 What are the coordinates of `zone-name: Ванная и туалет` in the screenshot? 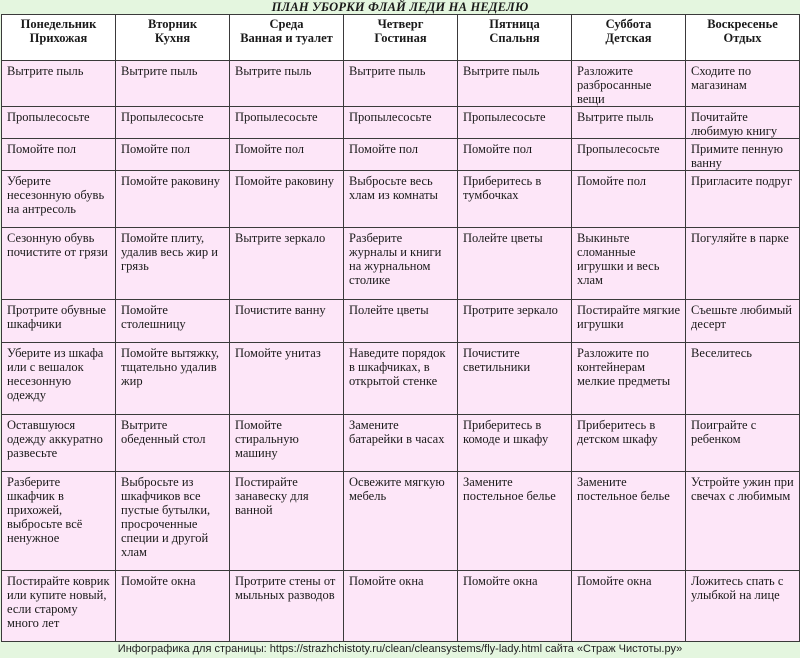 It's located at (286, 38).